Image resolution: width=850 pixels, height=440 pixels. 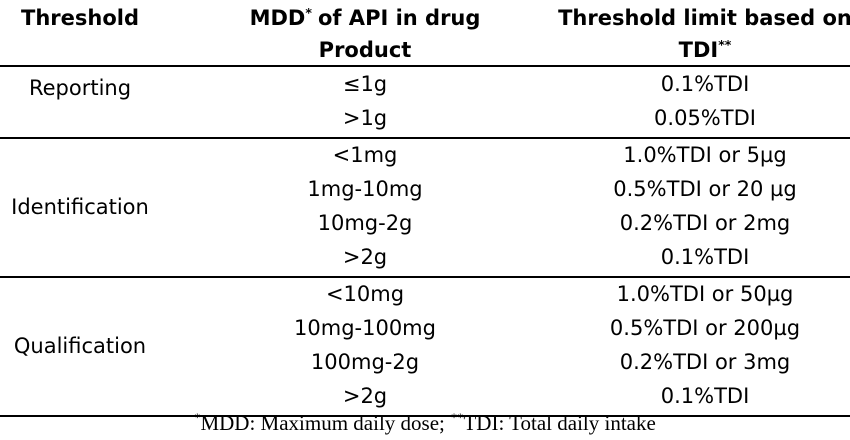 What do you see at coordinates (705, 189) in the screenshot?
I see `table-cell: 0.5%TDI or 20 µg` at bounding box center [705, 189].